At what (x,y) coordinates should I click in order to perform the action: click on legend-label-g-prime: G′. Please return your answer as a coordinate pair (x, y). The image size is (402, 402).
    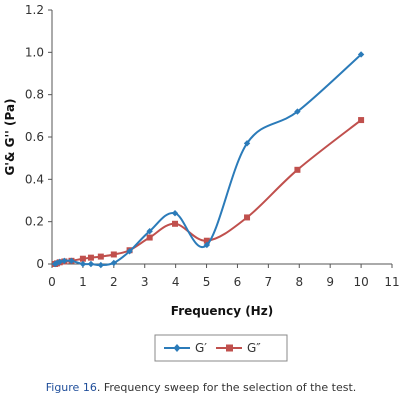
    Looking at the image, I should click on (201, 348).